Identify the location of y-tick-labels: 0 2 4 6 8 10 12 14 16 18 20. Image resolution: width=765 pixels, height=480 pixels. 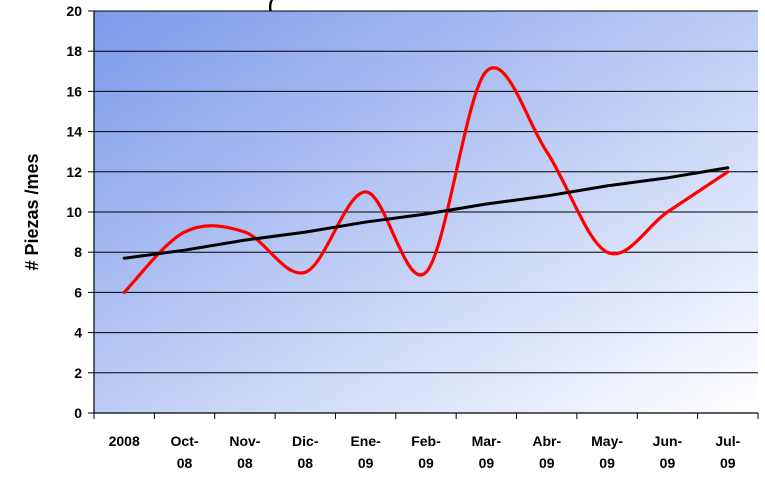
(74, 212).